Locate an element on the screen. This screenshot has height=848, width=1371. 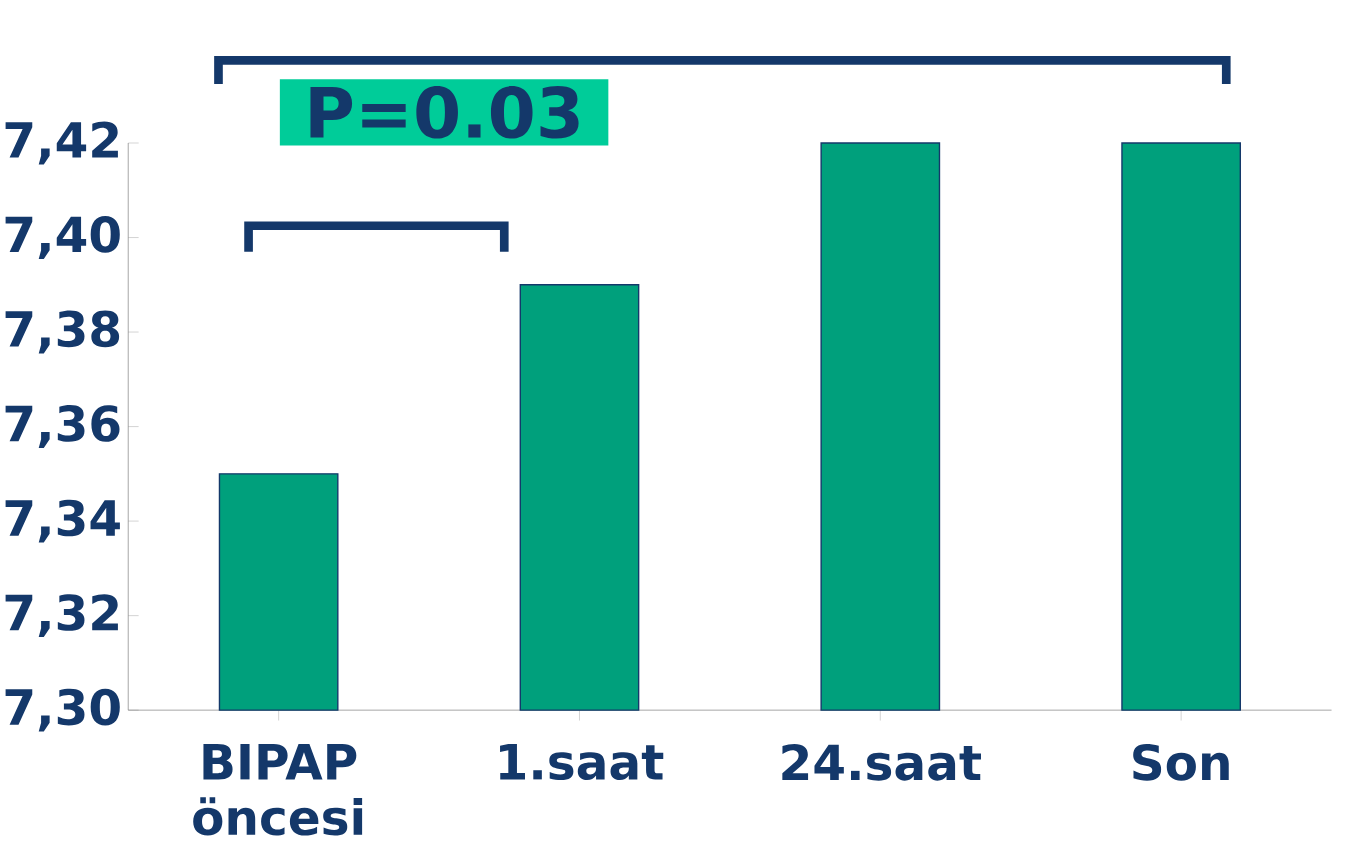
x-tick-label: BIPAP öncesi is located at coordinates (278, 789).